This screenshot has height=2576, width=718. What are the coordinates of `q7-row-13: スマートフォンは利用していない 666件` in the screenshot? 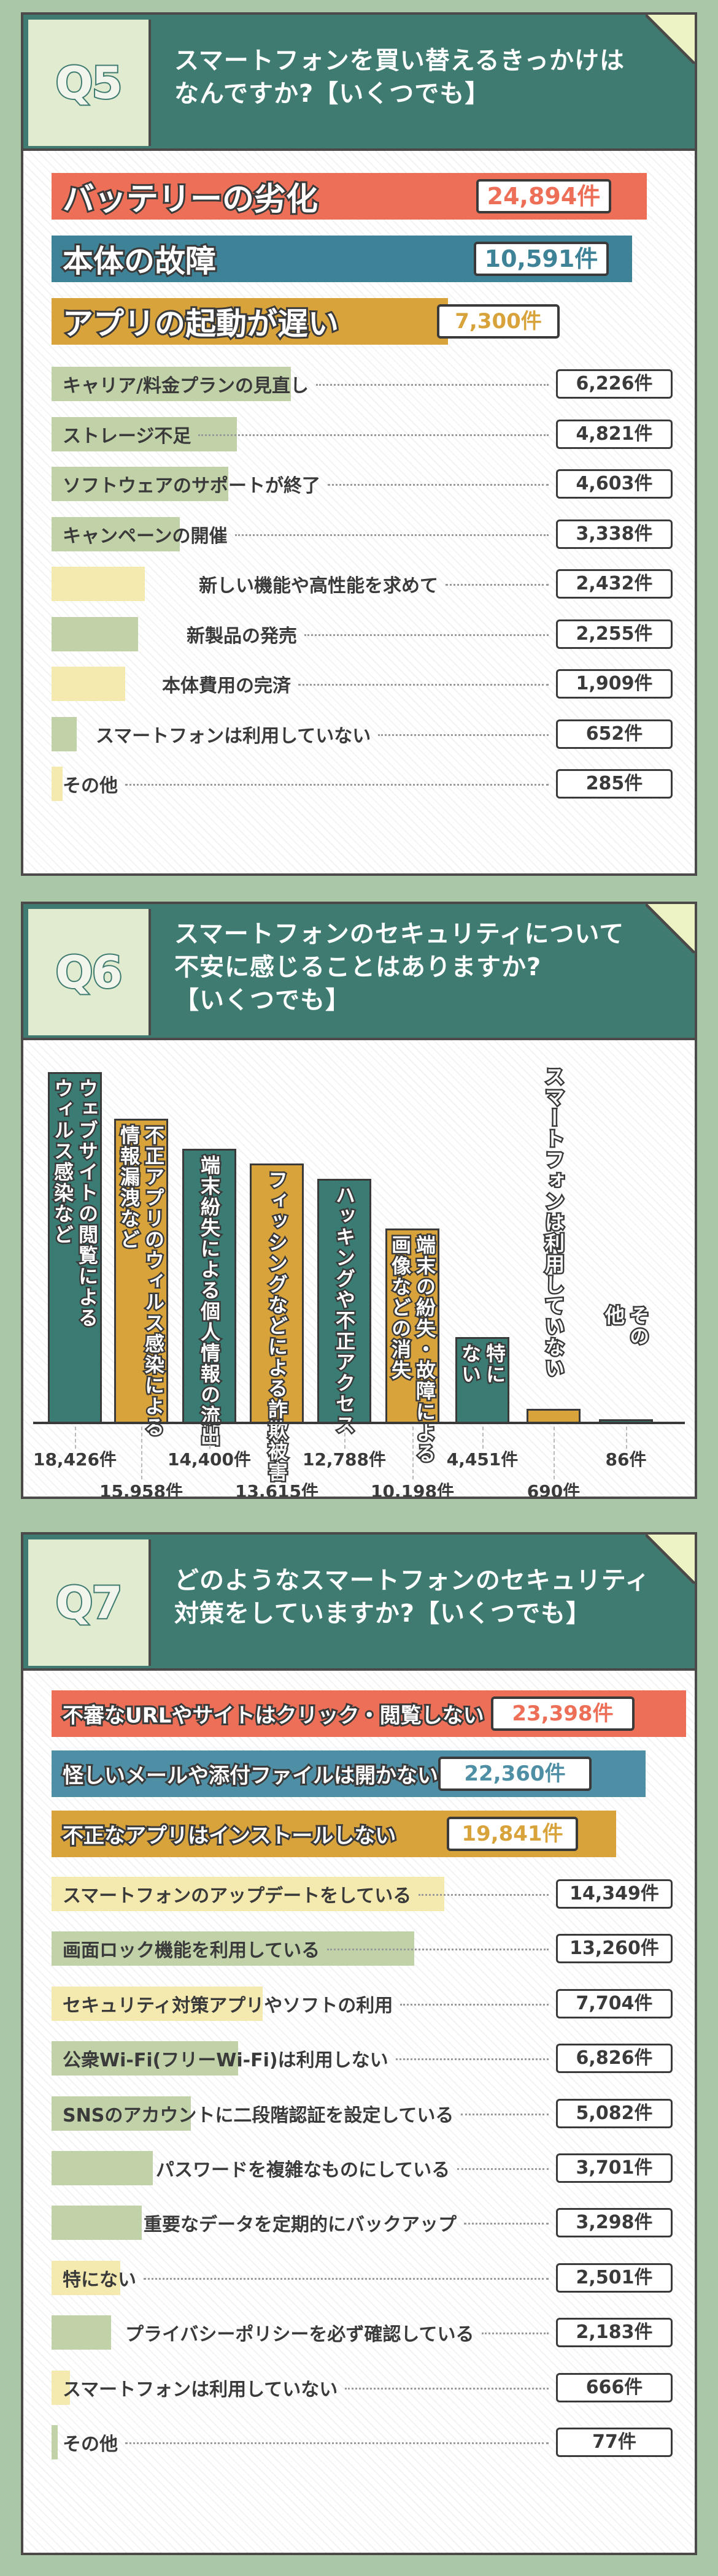 It's located at (363, 2387).